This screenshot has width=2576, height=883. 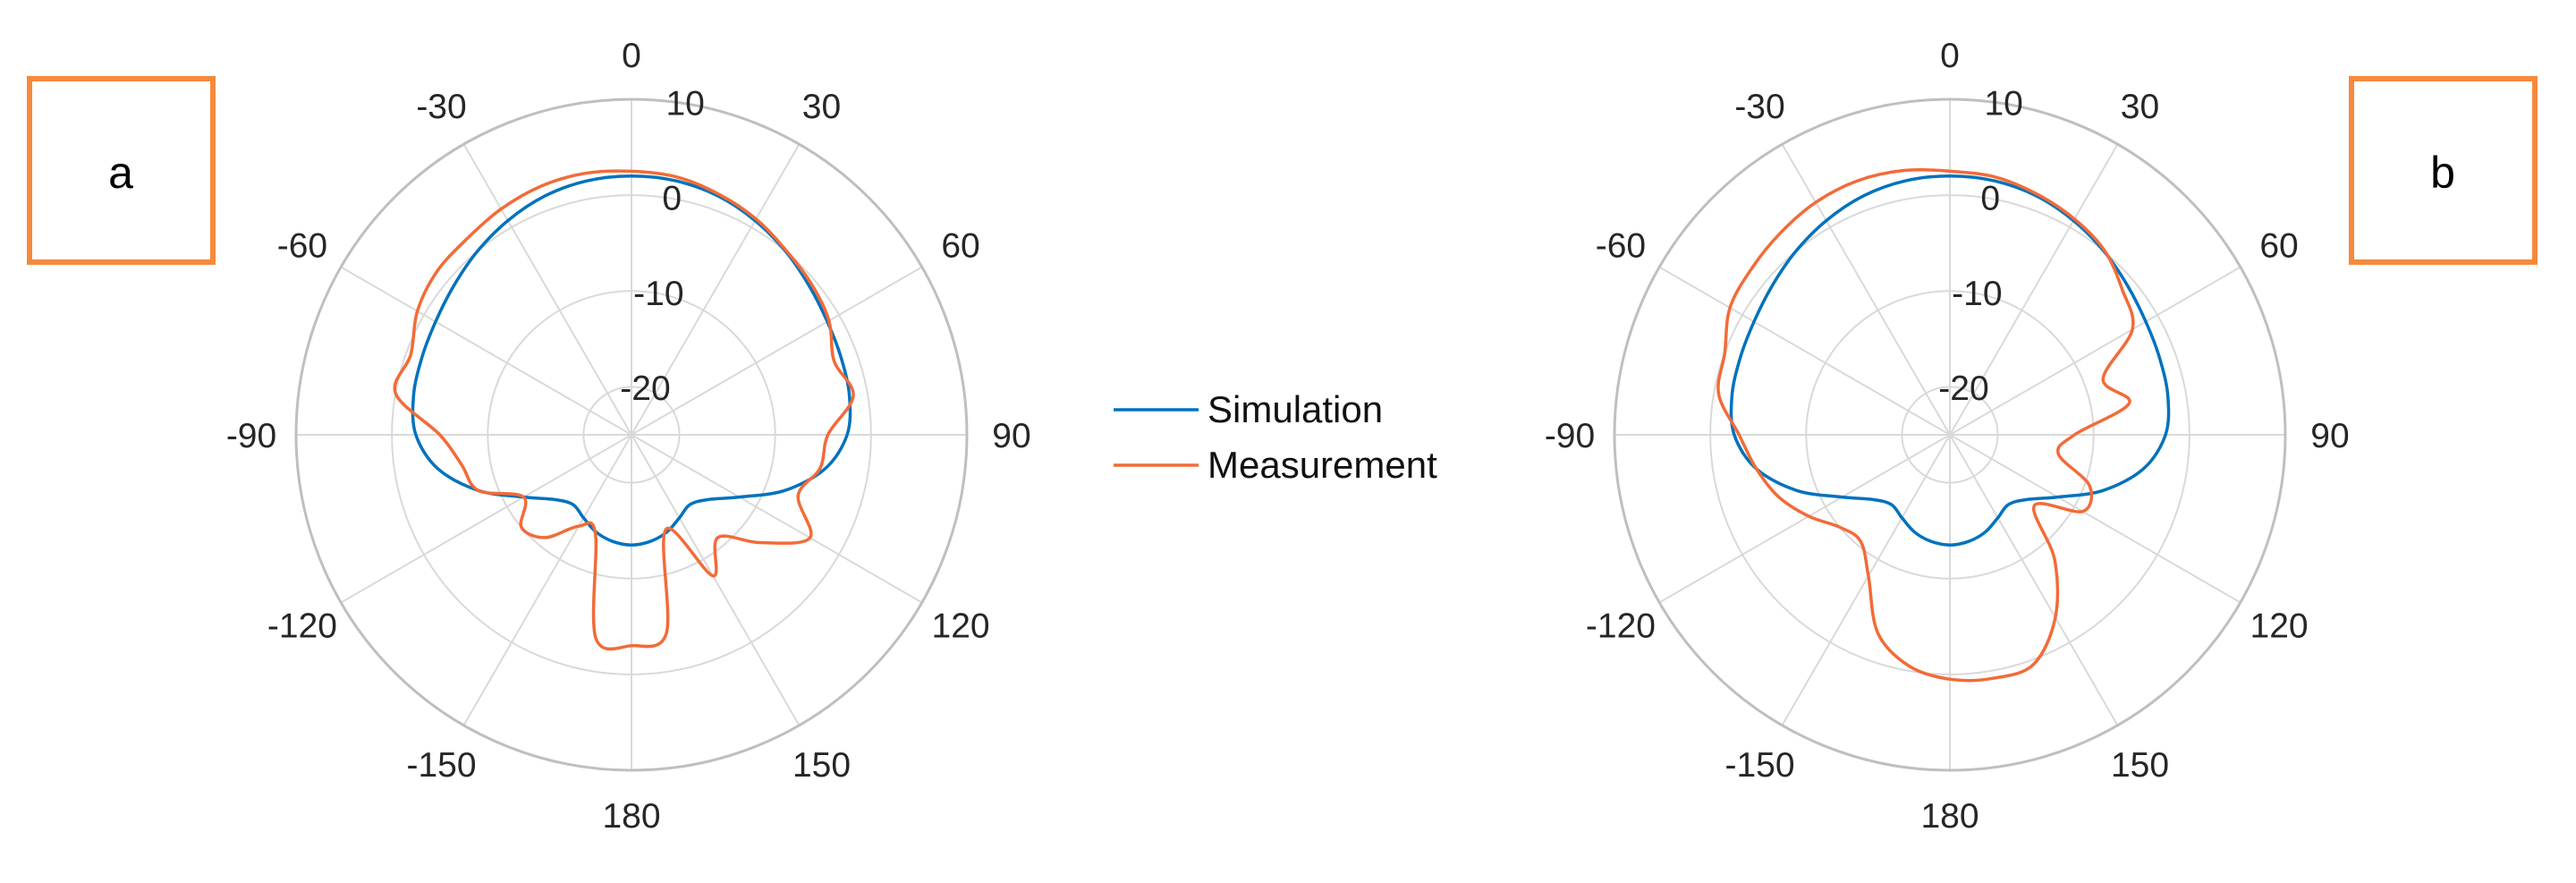 I want to click on panel-b-label-box: b, so click(x=2443, y=171).